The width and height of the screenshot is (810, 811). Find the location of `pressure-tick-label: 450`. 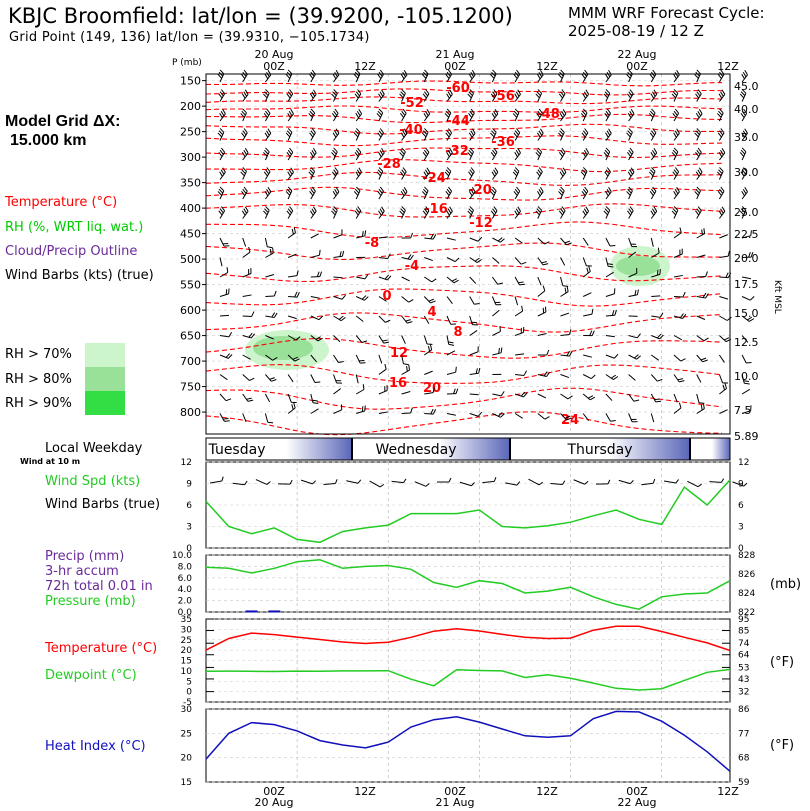

pressure-tick-label: 450 is located at coordinates (190, 234).